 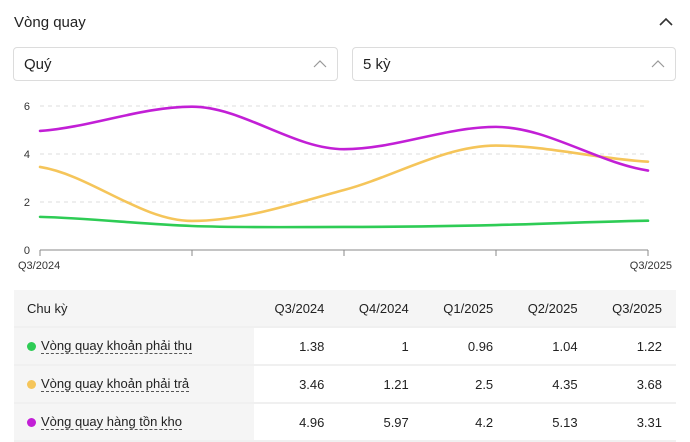 I want to click on table-cell: 3.68, so click(x=633, y=384).